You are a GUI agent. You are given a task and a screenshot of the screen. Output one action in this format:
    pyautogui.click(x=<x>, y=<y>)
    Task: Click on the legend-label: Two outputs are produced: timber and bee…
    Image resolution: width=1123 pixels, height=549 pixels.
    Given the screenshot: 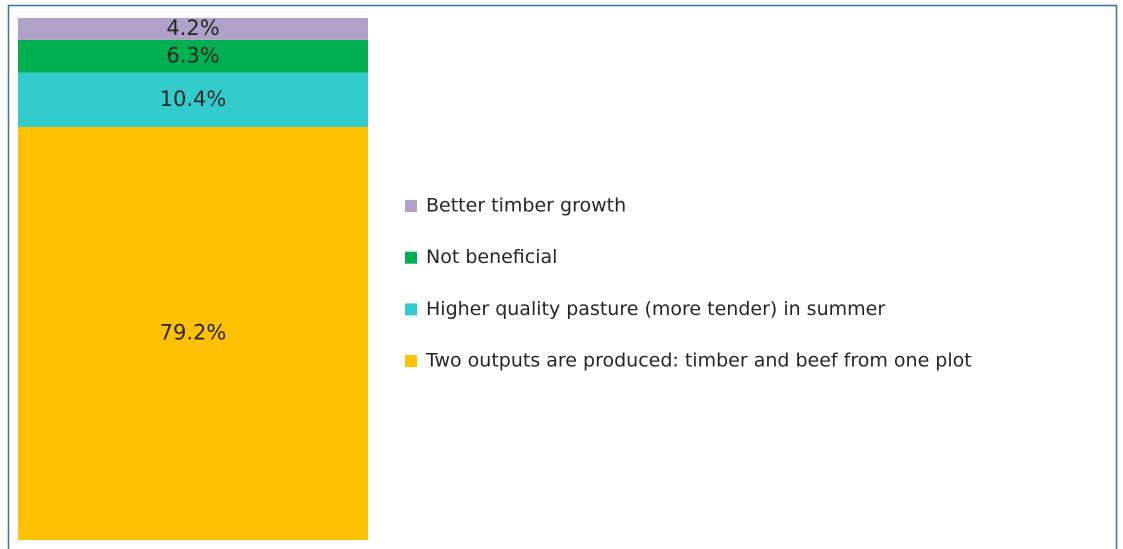 What is the action you would take?
    pyautogui.click(x=698, y=361)
    